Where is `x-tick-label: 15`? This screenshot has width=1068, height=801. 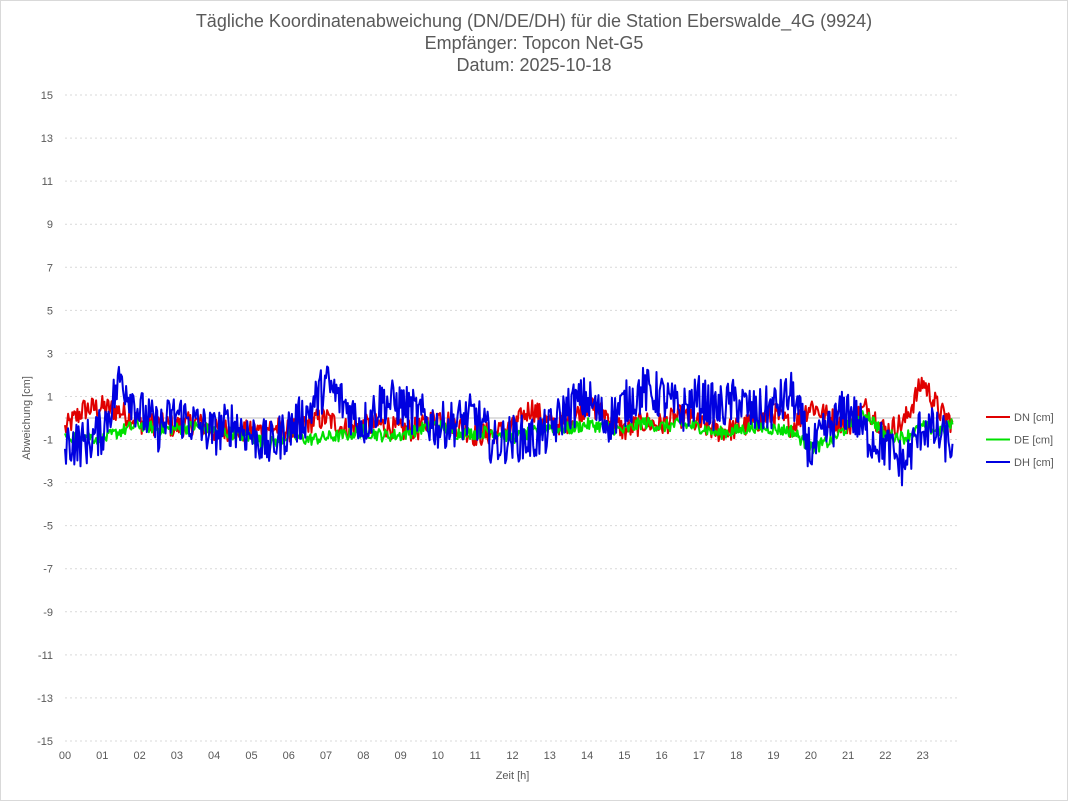
x-tick-label: 15 is located at coordinates (624, 756).